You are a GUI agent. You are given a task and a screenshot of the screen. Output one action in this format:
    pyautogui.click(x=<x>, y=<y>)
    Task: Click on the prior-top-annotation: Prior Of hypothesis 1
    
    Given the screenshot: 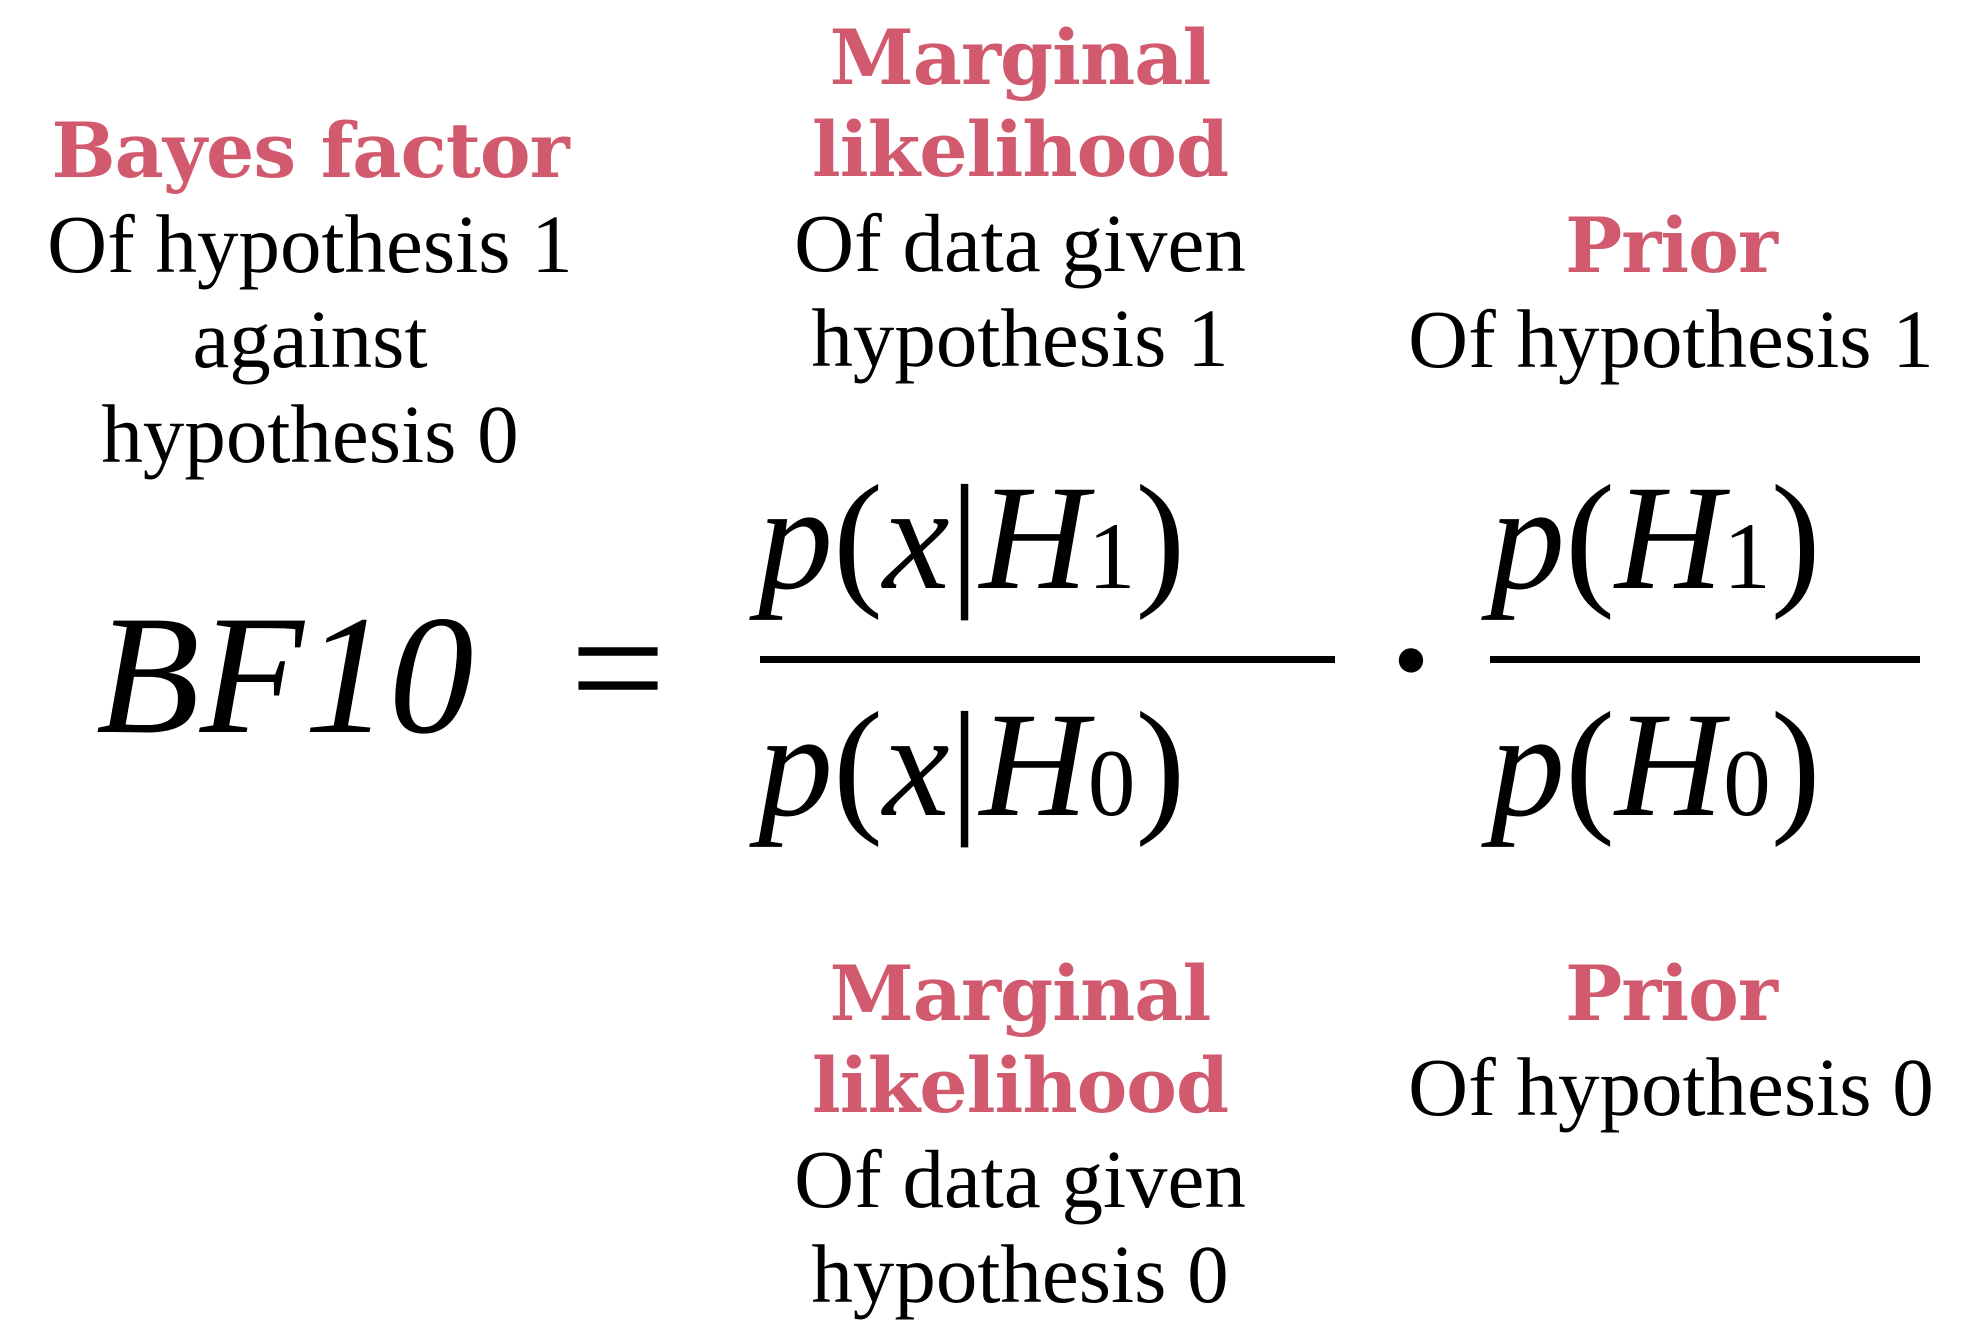 What is the action you would take?
    pyautogui.click(x=1671, y=293)
    